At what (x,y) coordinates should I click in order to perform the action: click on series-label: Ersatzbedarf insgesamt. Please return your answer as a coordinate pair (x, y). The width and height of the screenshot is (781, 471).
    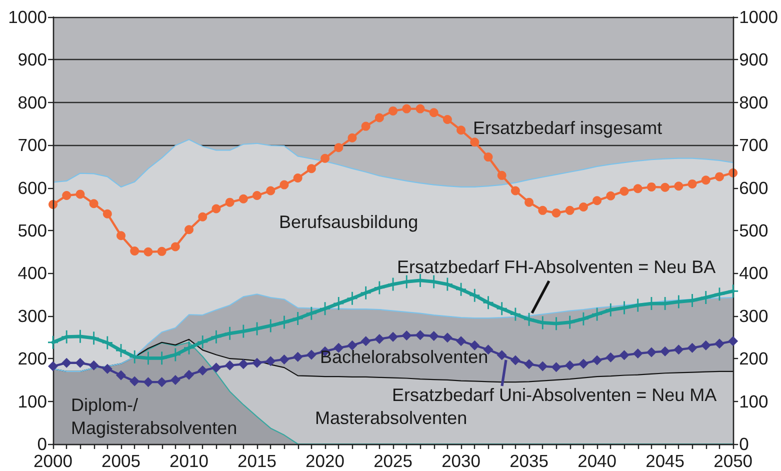
    Looking at the image, I should click on (567, 128).